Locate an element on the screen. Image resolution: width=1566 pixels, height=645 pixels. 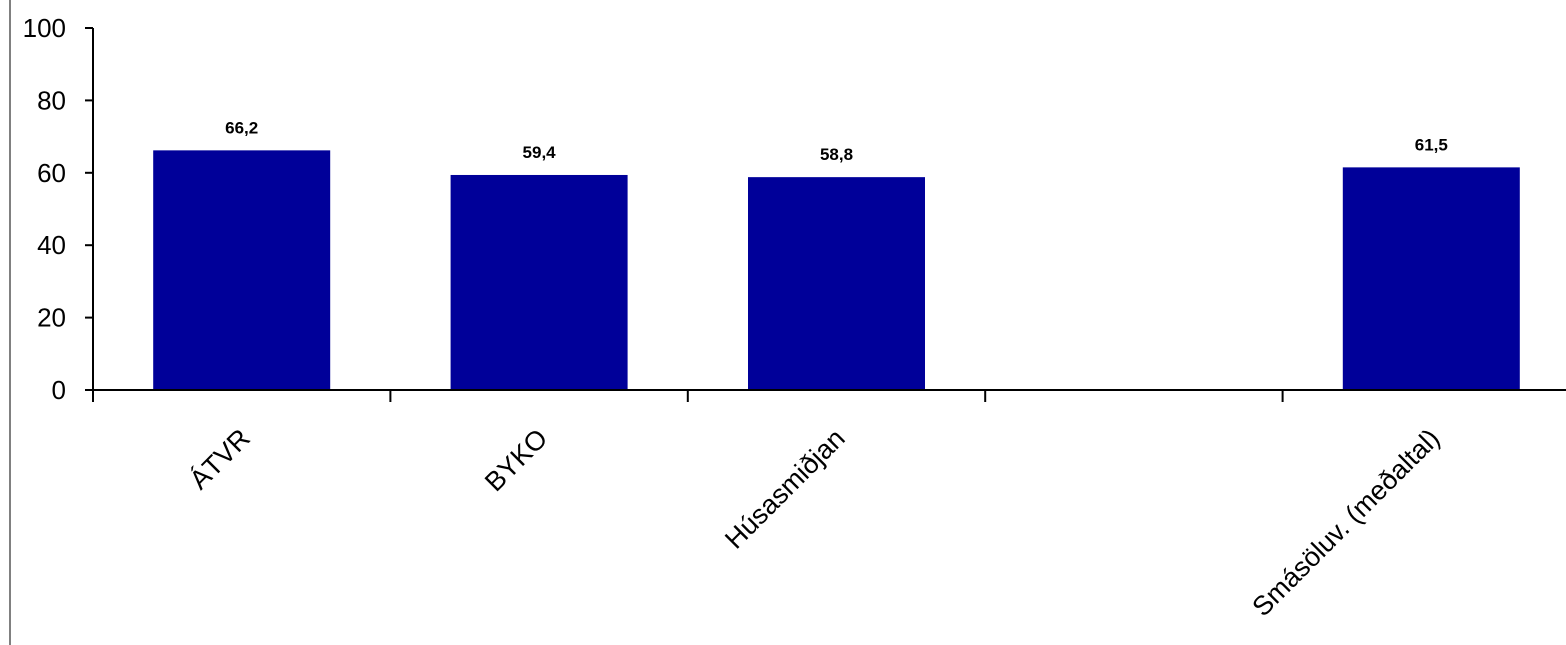
y-tick-label: 100 is located at coordinates (44, 28).